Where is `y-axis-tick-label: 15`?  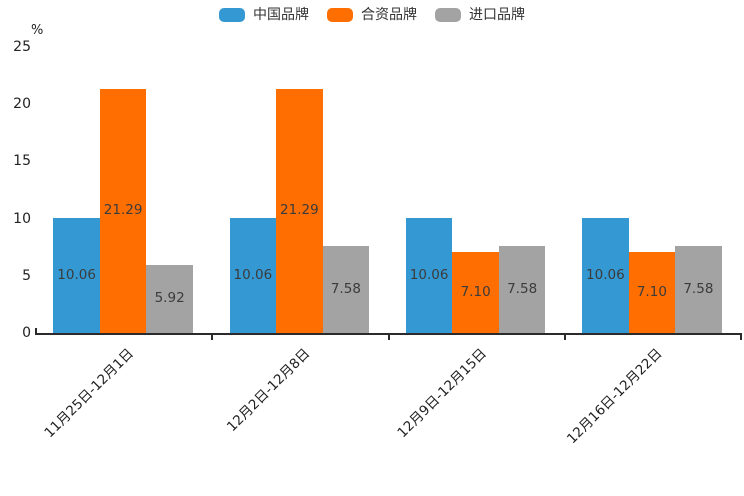
y-axis-tick-label: 15 is located at coordinates (22, 161).